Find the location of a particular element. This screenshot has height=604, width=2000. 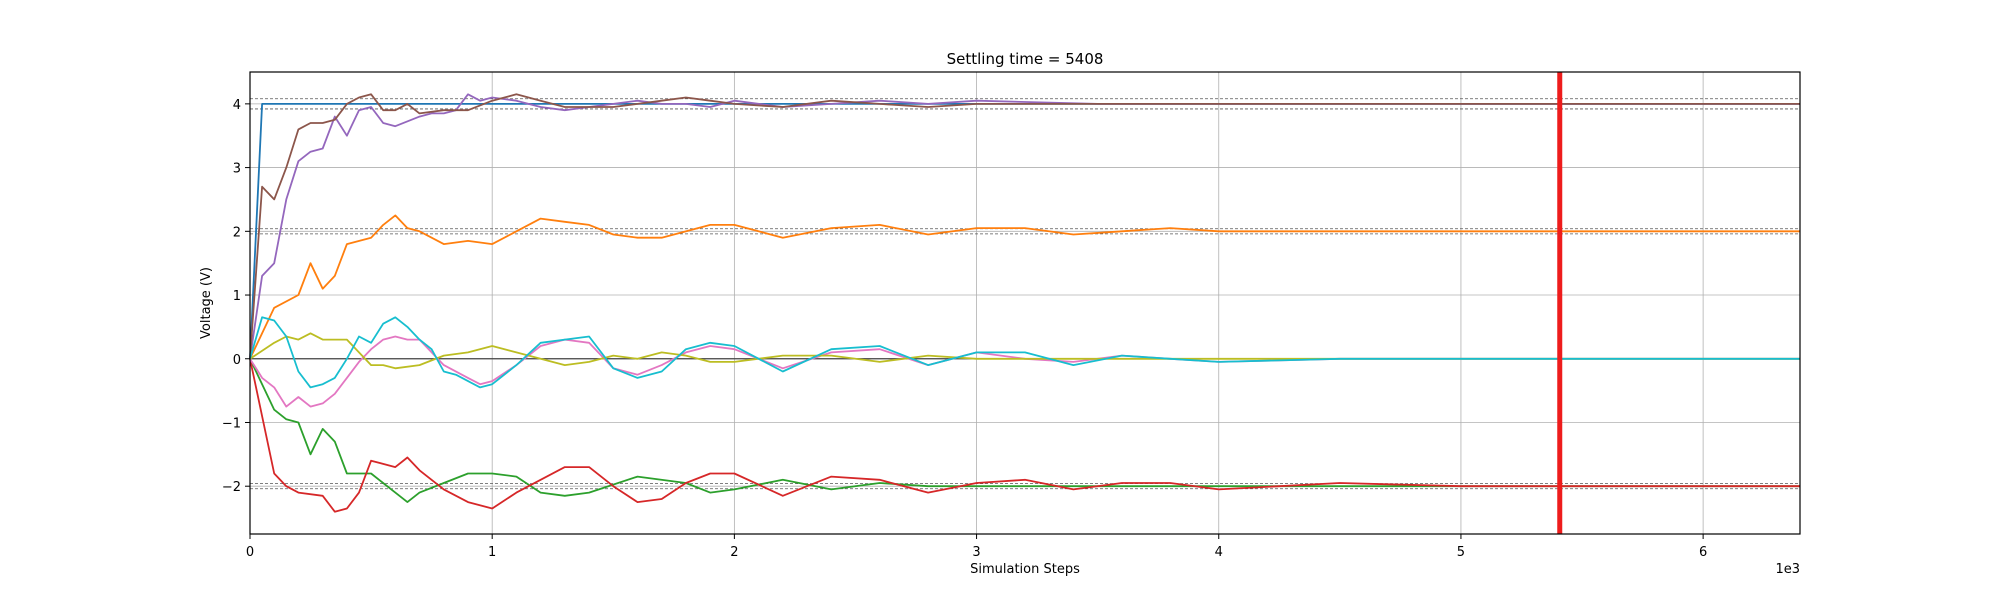

x-tick-label: 4 is located at coordinates (1219, 552).